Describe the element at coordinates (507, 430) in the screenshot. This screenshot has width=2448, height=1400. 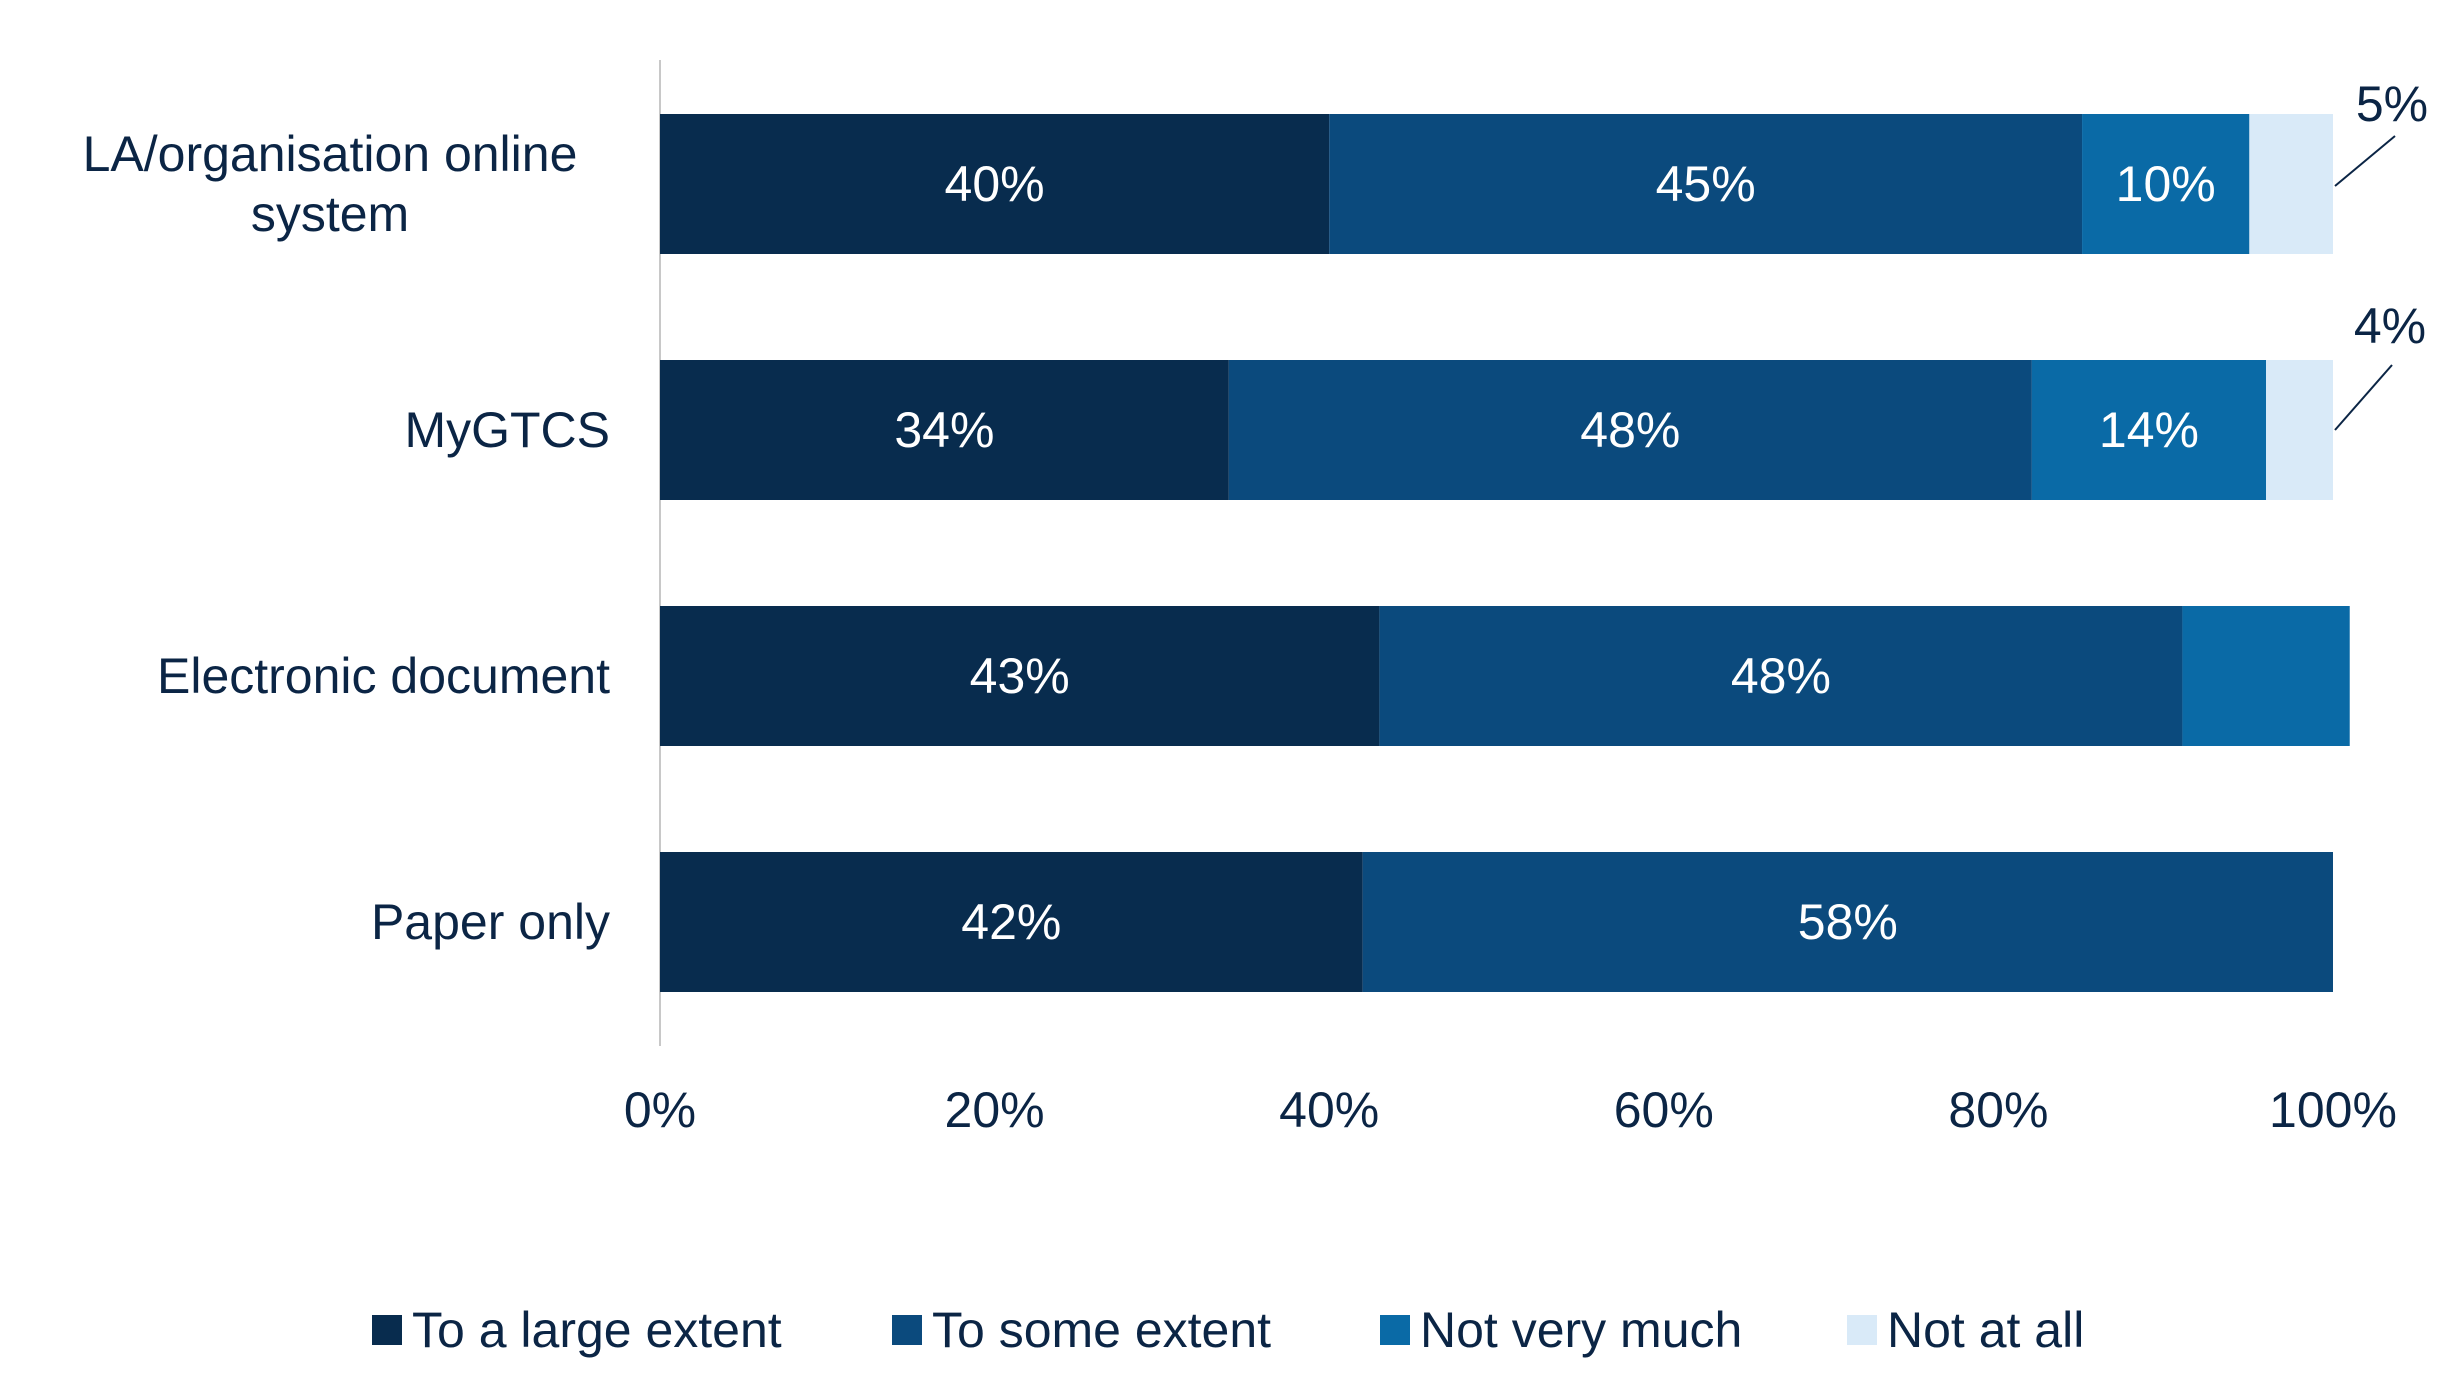
I see `category-label: MyGTCS` at that location.